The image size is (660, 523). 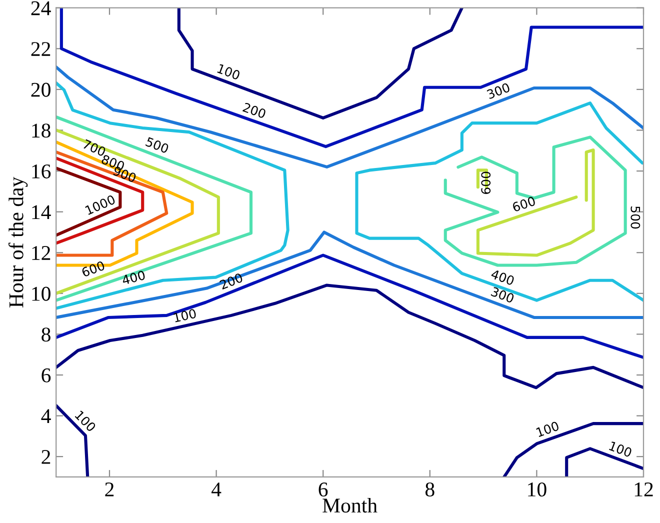 I want to click on x-tick-label: 12, so click(x=643, y=489).